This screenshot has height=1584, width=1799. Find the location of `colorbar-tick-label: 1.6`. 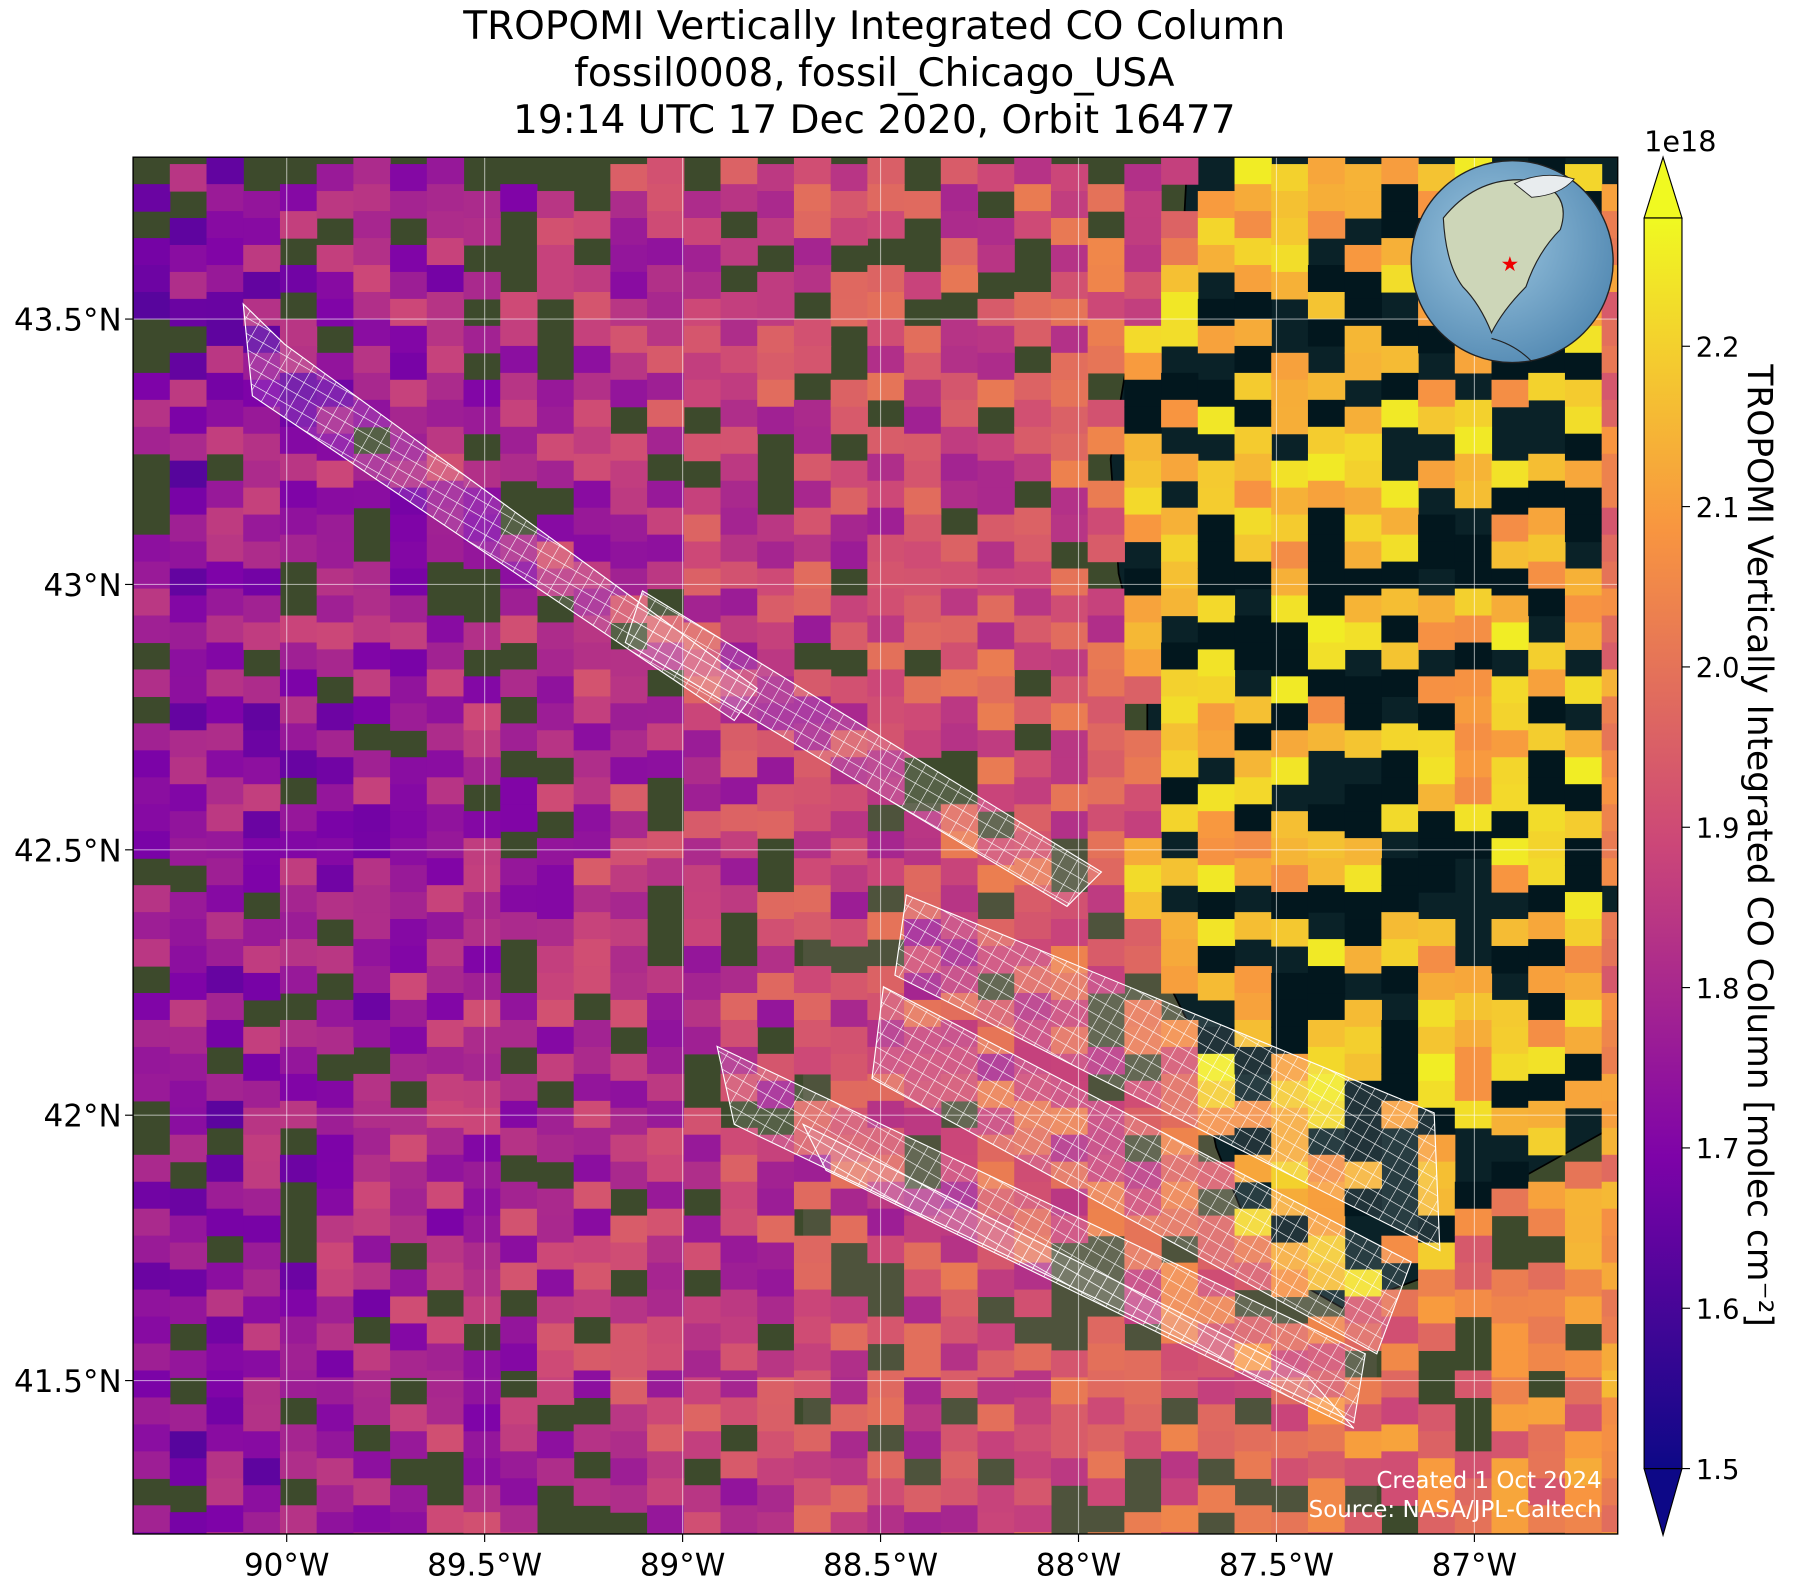

colorbar-tick-label: 1.6 is located at coordinates (1718, 1310).